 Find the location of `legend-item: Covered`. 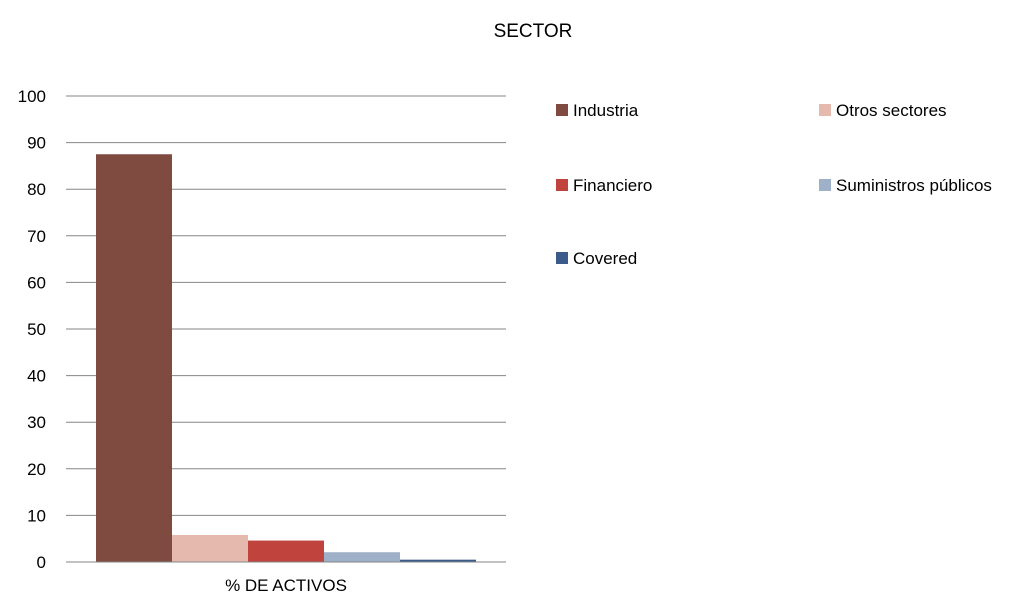

legend-item: Covered is located at coordinates (596, 258).